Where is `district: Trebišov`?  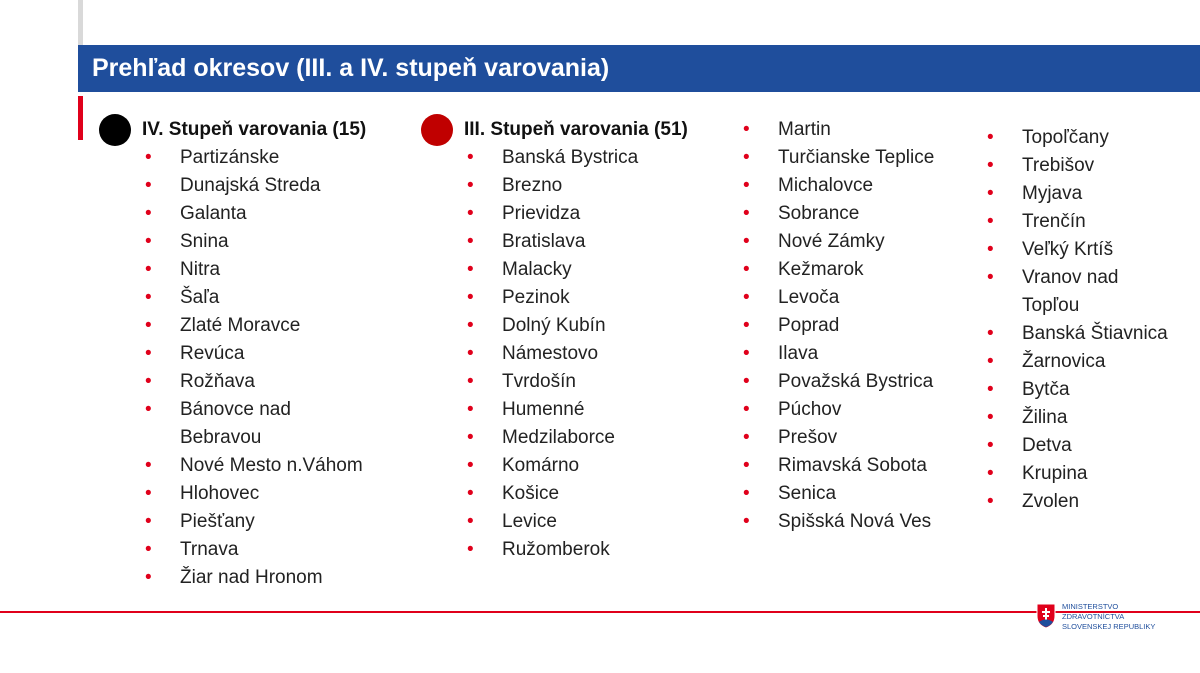 district: Trebišov is located at coordinates (1083, 166).